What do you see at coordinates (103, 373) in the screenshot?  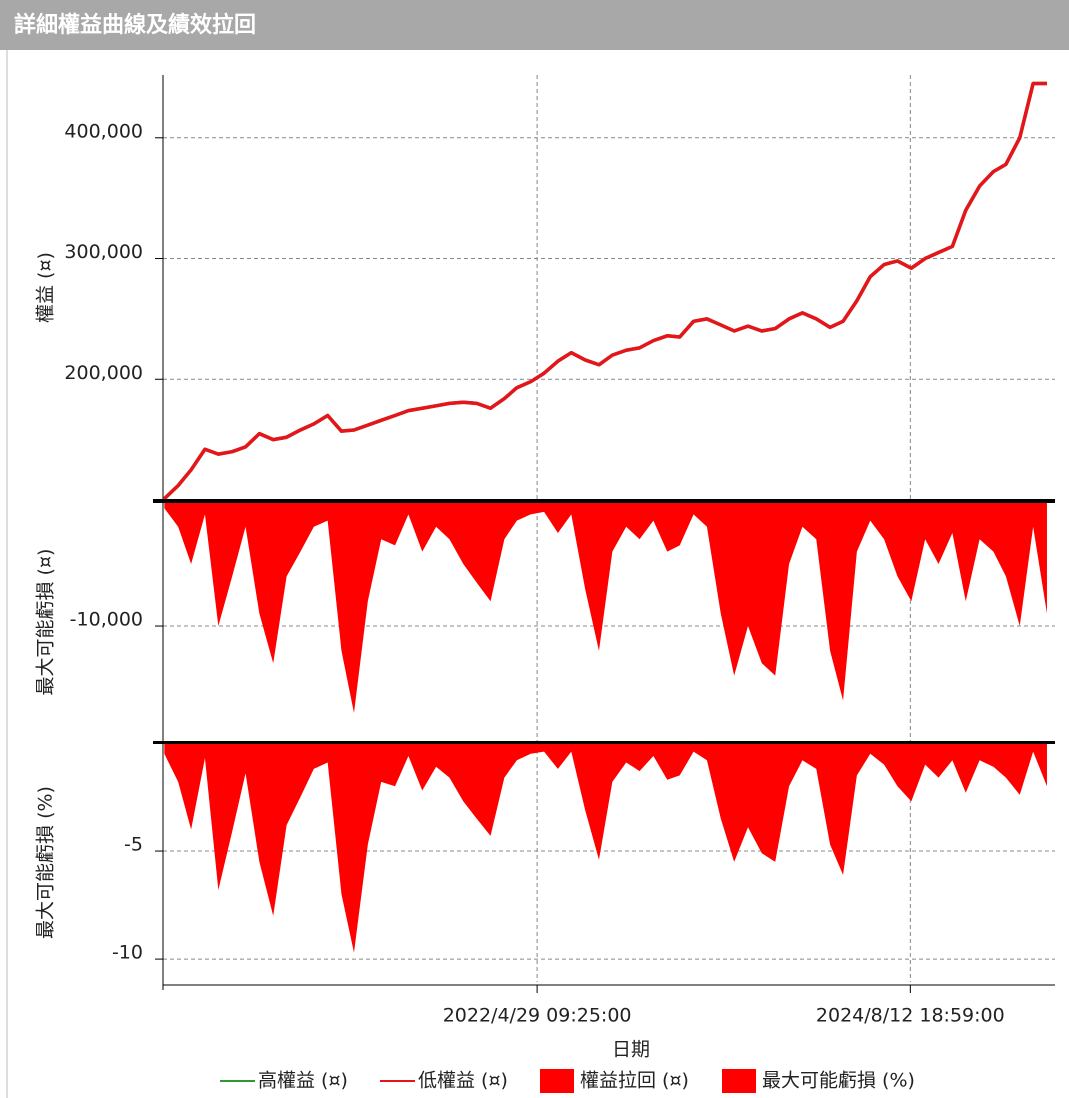 I see `y-tick-label: 200,000` at bounding box center [103, 373].